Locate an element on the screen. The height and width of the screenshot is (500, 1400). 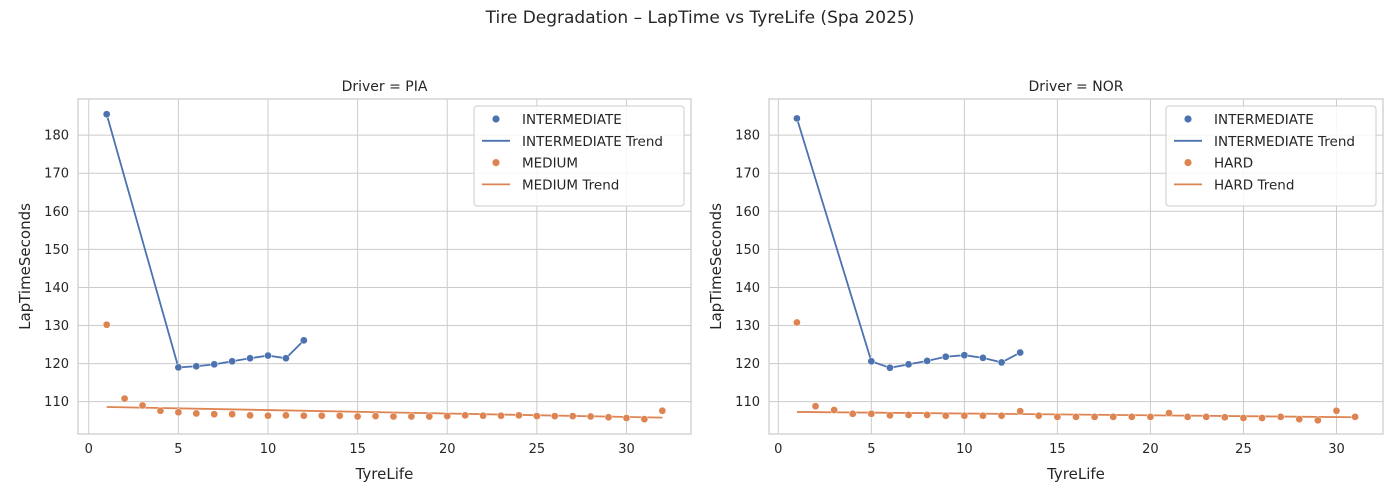
subplot-title: Driver = PIA is located at coordinates (385, 87).